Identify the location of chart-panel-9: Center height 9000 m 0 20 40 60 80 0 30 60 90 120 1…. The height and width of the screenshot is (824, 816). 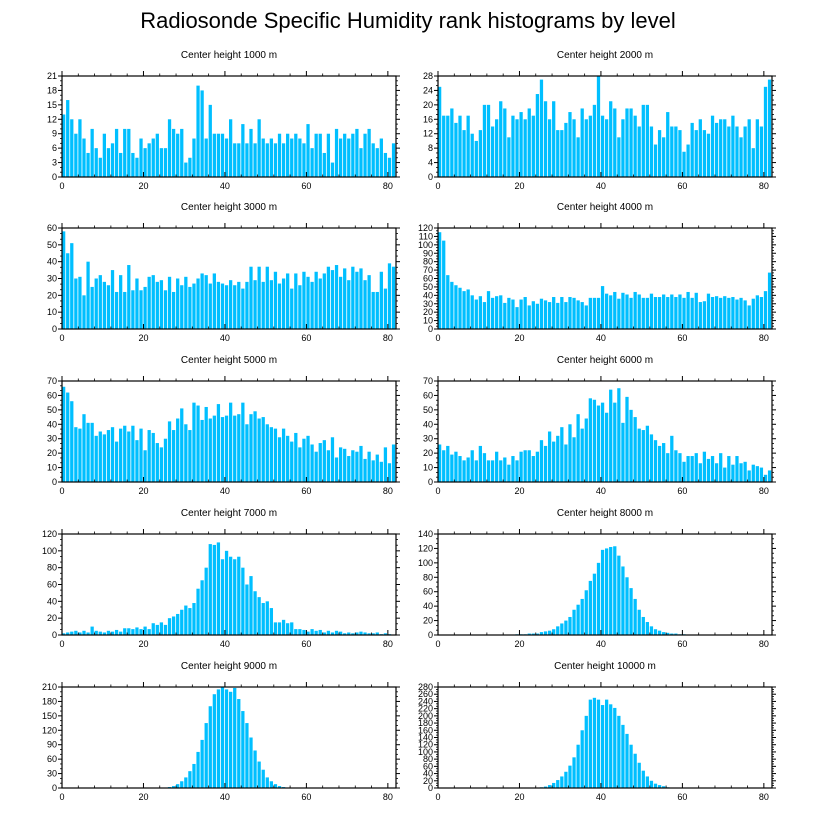
(221, 731).